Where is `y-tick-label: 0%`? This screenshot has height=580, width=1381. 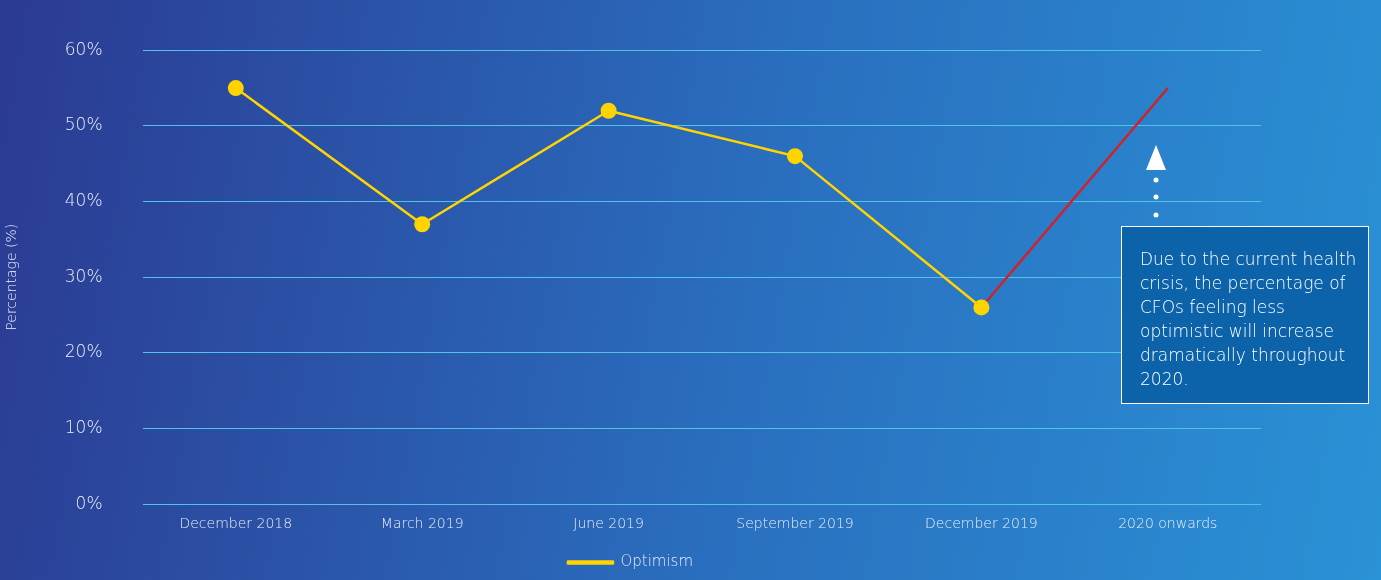 y-tick-label: 0% is located at coordinates (89, 502).